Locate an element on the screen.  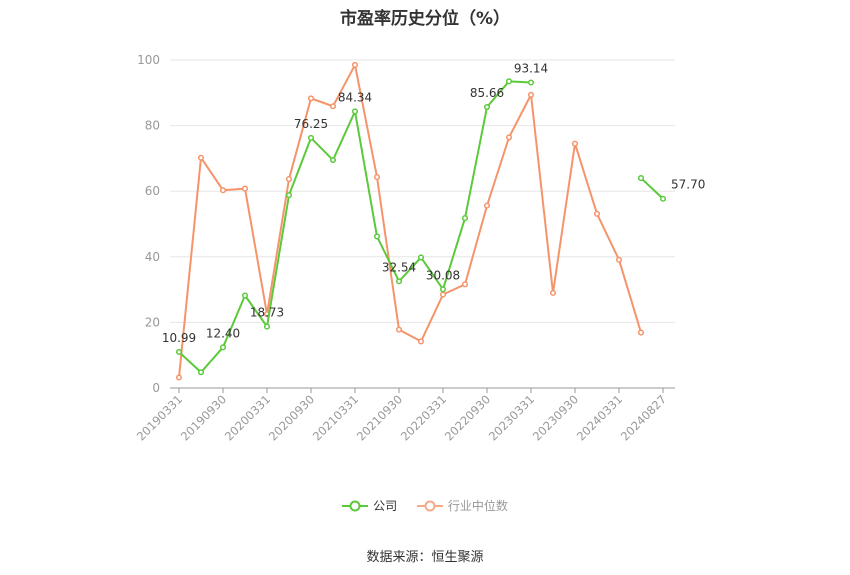
x-tick-label: 20230930 is located at coordinates (555, 417).